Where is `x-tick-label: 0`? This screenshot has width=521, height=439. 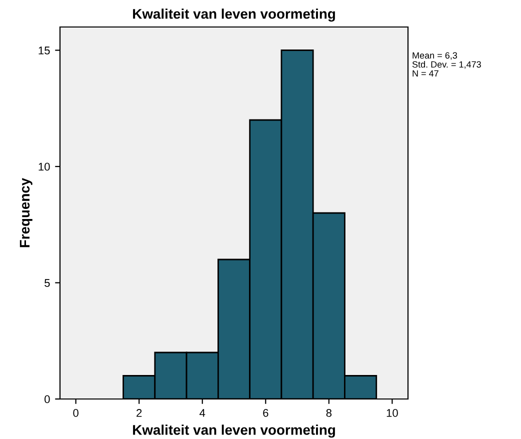 x-tick-label: 0 is located at coordinates (75, 413).